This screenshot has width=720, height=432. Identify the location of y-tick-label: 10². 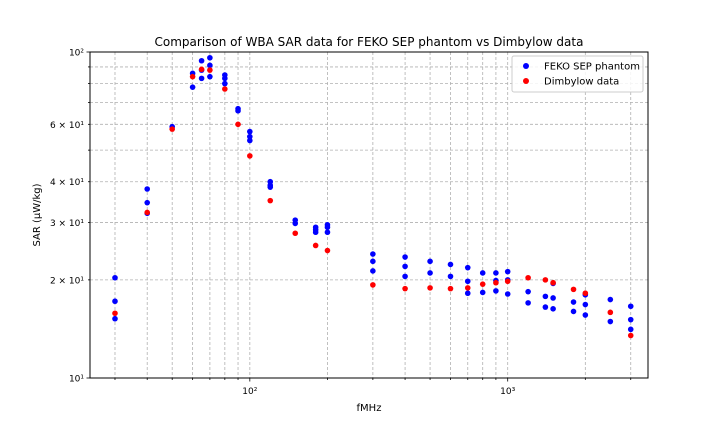
(76, 54).